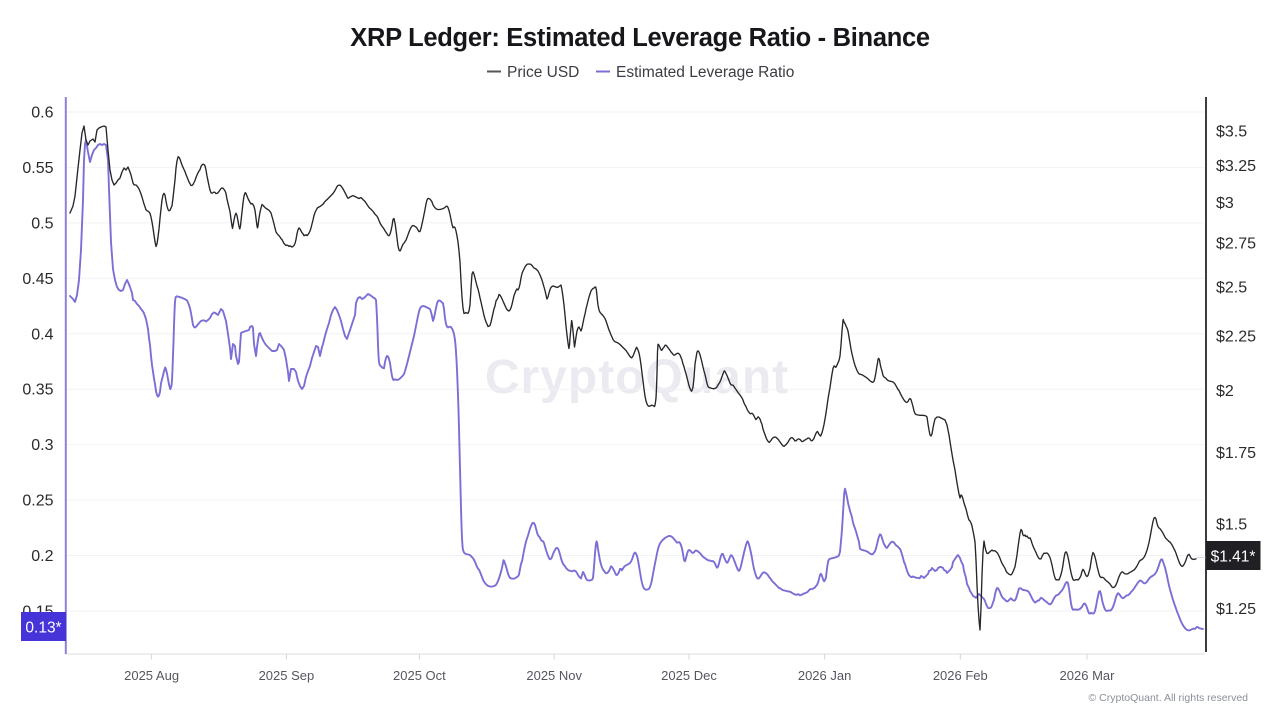  What do you see at coordinates (1088, 675) in the screenshot?
I see `svg-text: 2026 Mar` at bounding box center [1088, 675].